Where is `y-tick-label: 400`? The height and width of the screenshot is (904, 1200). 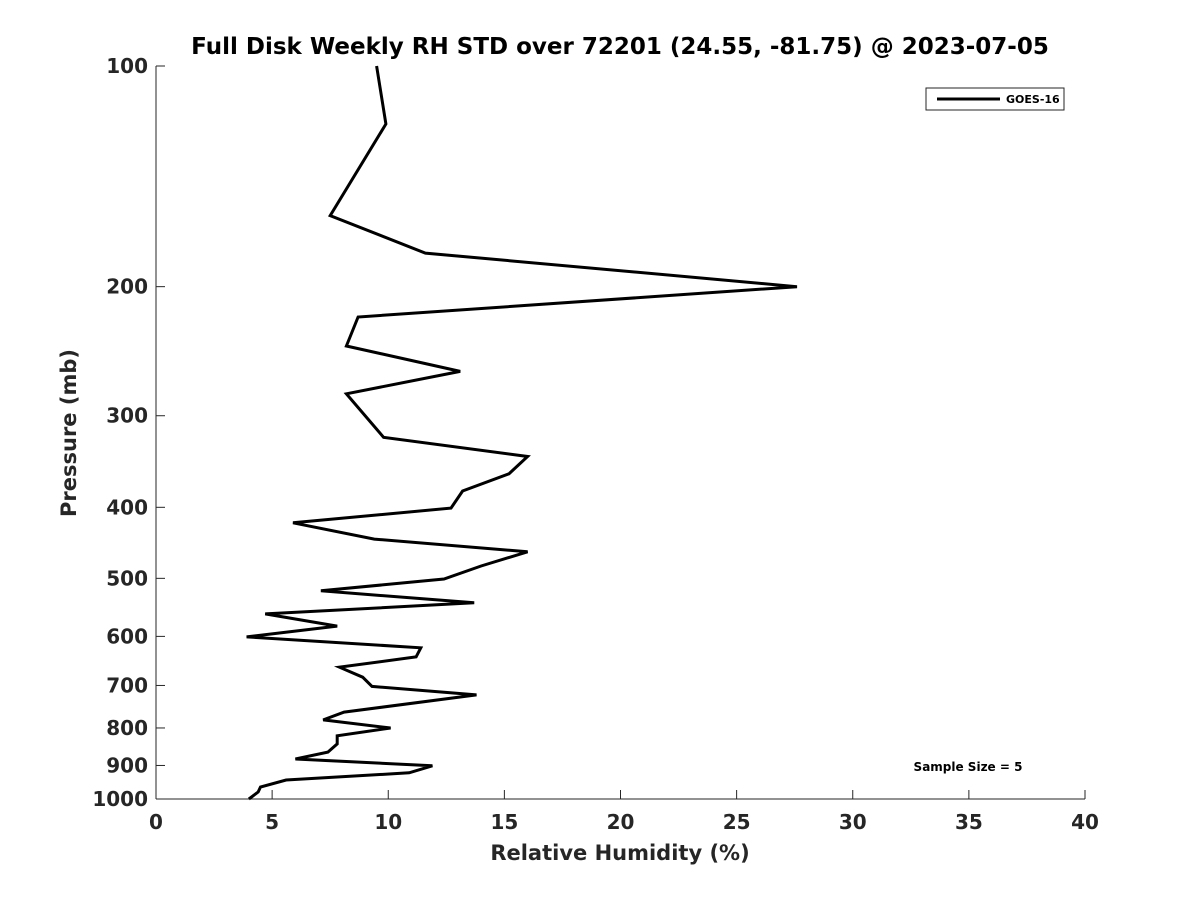
y-tick-label: 400 is located at coordinates (127, 507).